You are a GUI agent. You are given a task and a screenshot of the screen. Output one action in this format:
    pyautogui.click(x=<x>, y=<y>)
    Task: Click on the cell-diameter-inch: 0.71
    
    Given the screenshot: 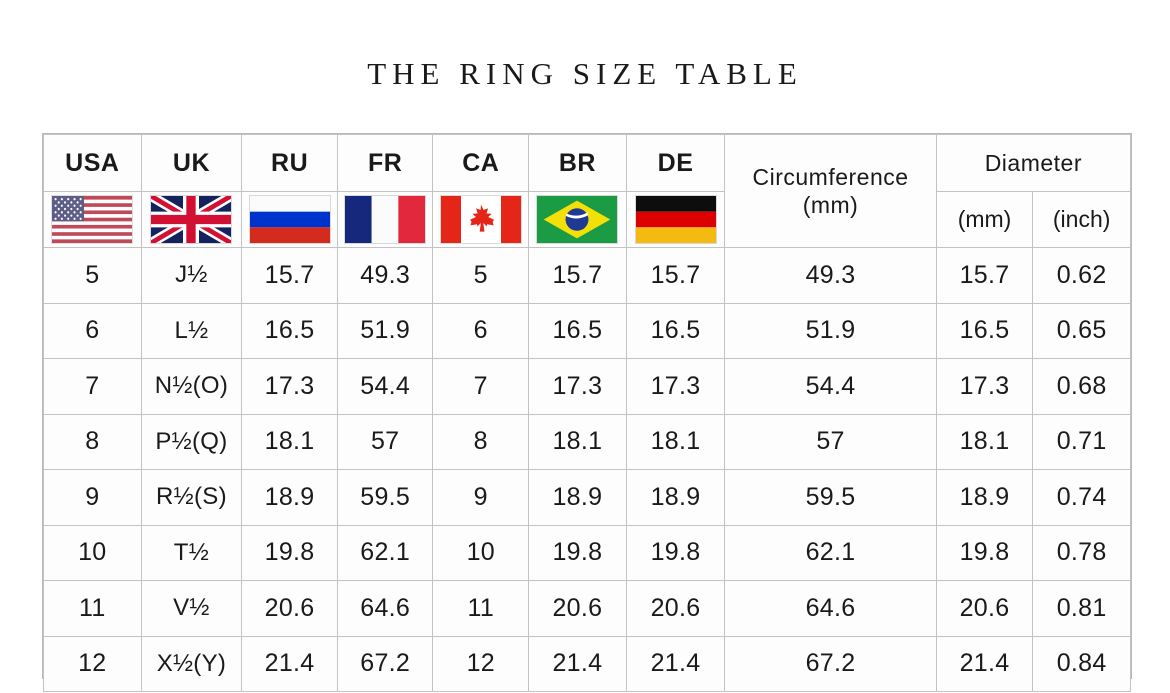 What is the action you would take?
    pyautogui.click(x=1081, y=441)
    